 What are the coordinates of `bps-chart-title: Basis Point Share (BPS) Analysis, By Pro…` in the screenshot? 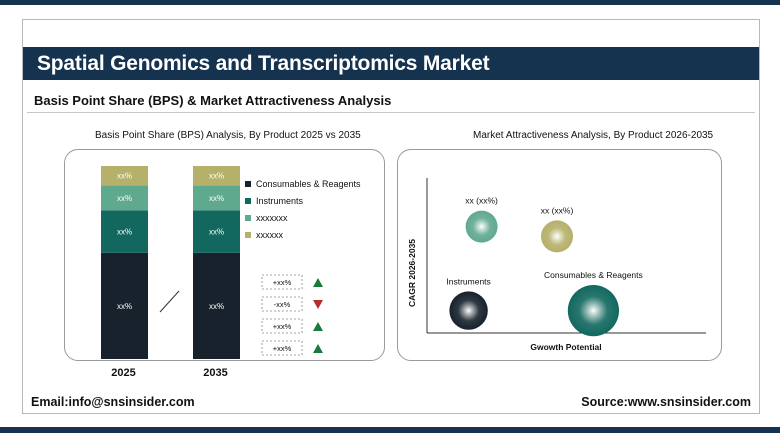 It's located at (228, 135).